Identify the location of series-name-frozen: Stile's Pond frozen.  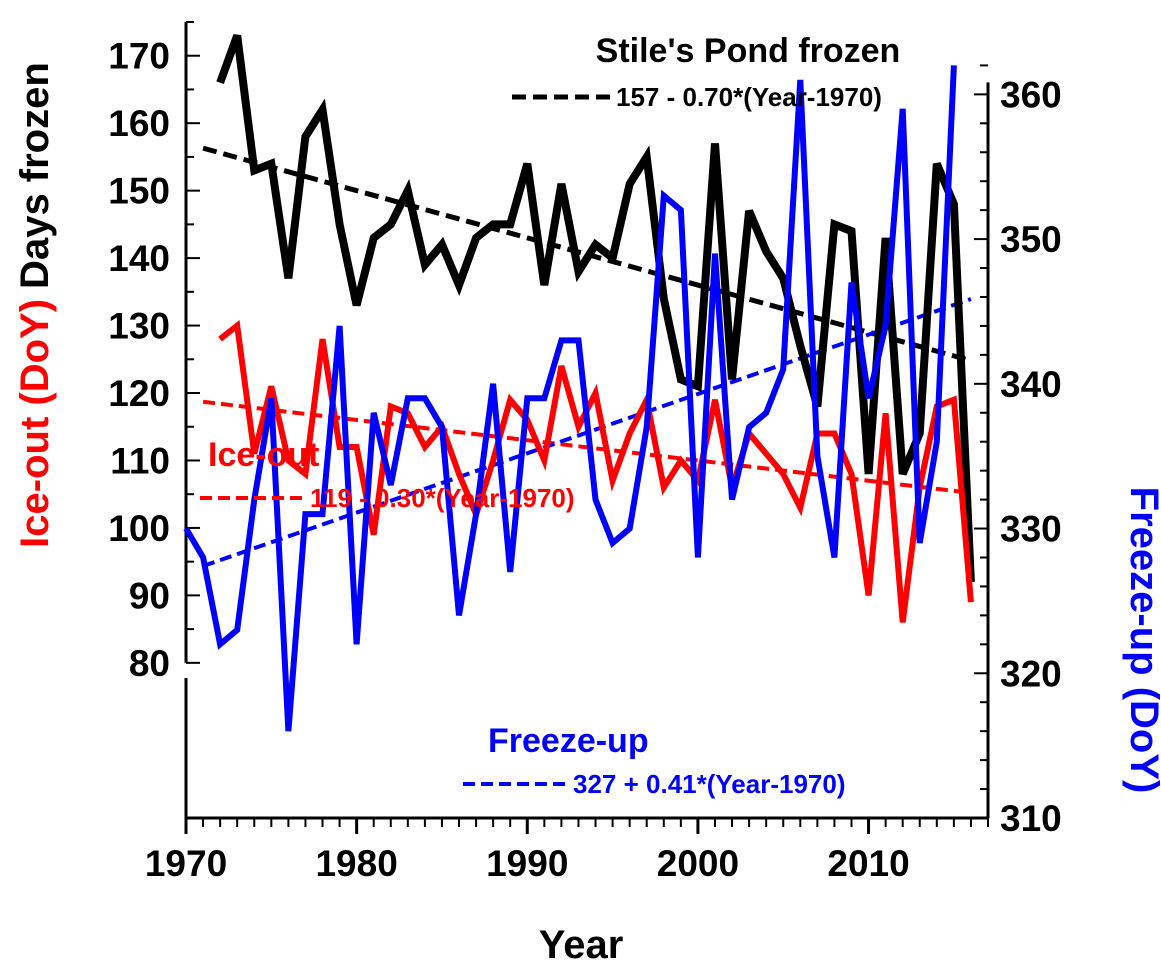
(748, 51).